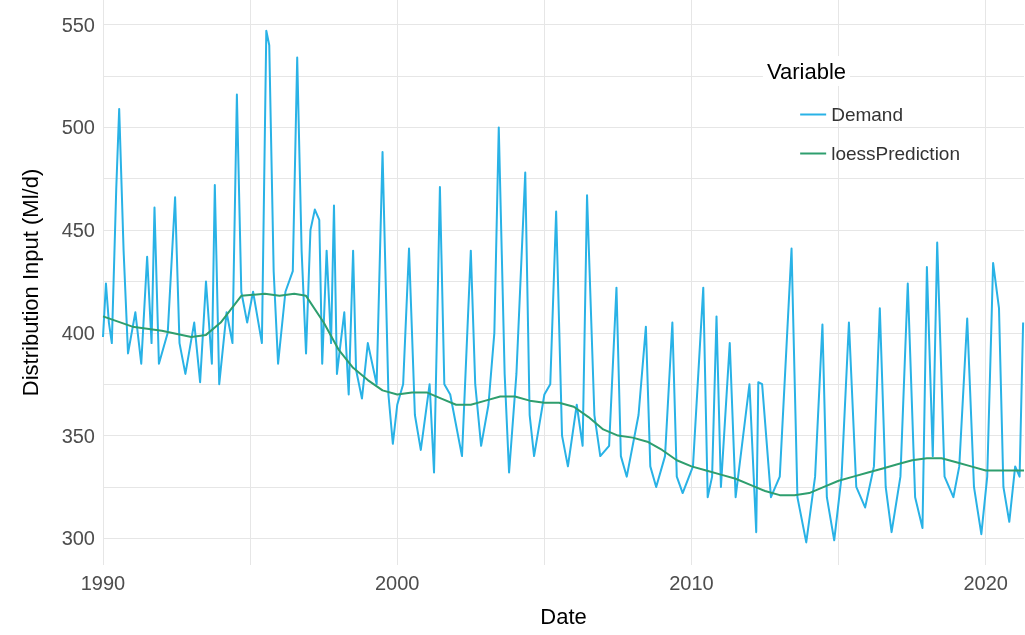  I want to click on y-tick-label: 500, so click(78, 127).